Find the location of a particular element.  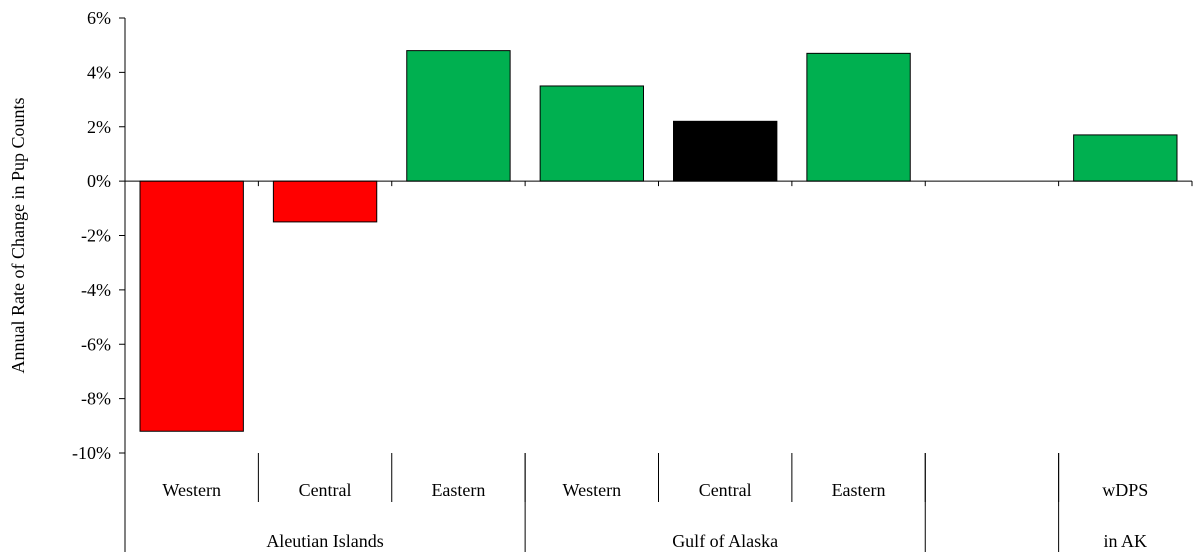

y-tick-label: 2% is located at coordinates (99, 127).